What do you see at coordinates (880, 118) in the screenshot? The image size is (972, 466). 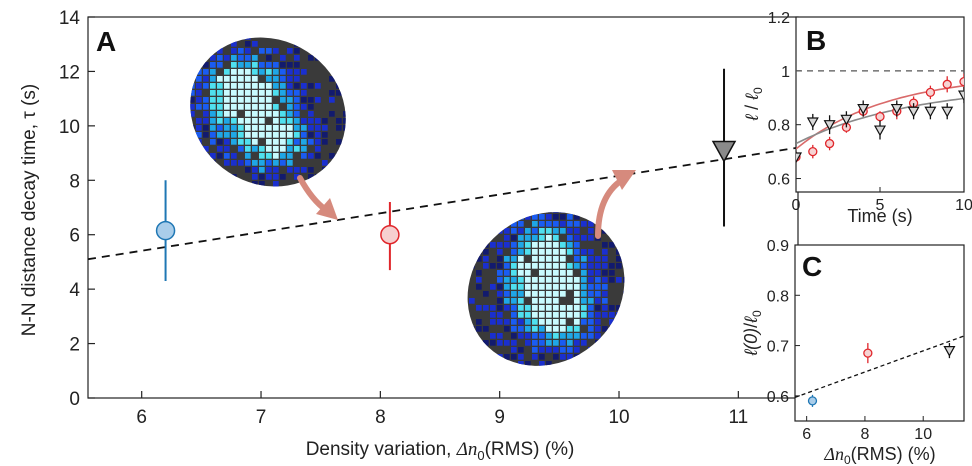 I see `panel-b-points` at bounding box center [880, 118].